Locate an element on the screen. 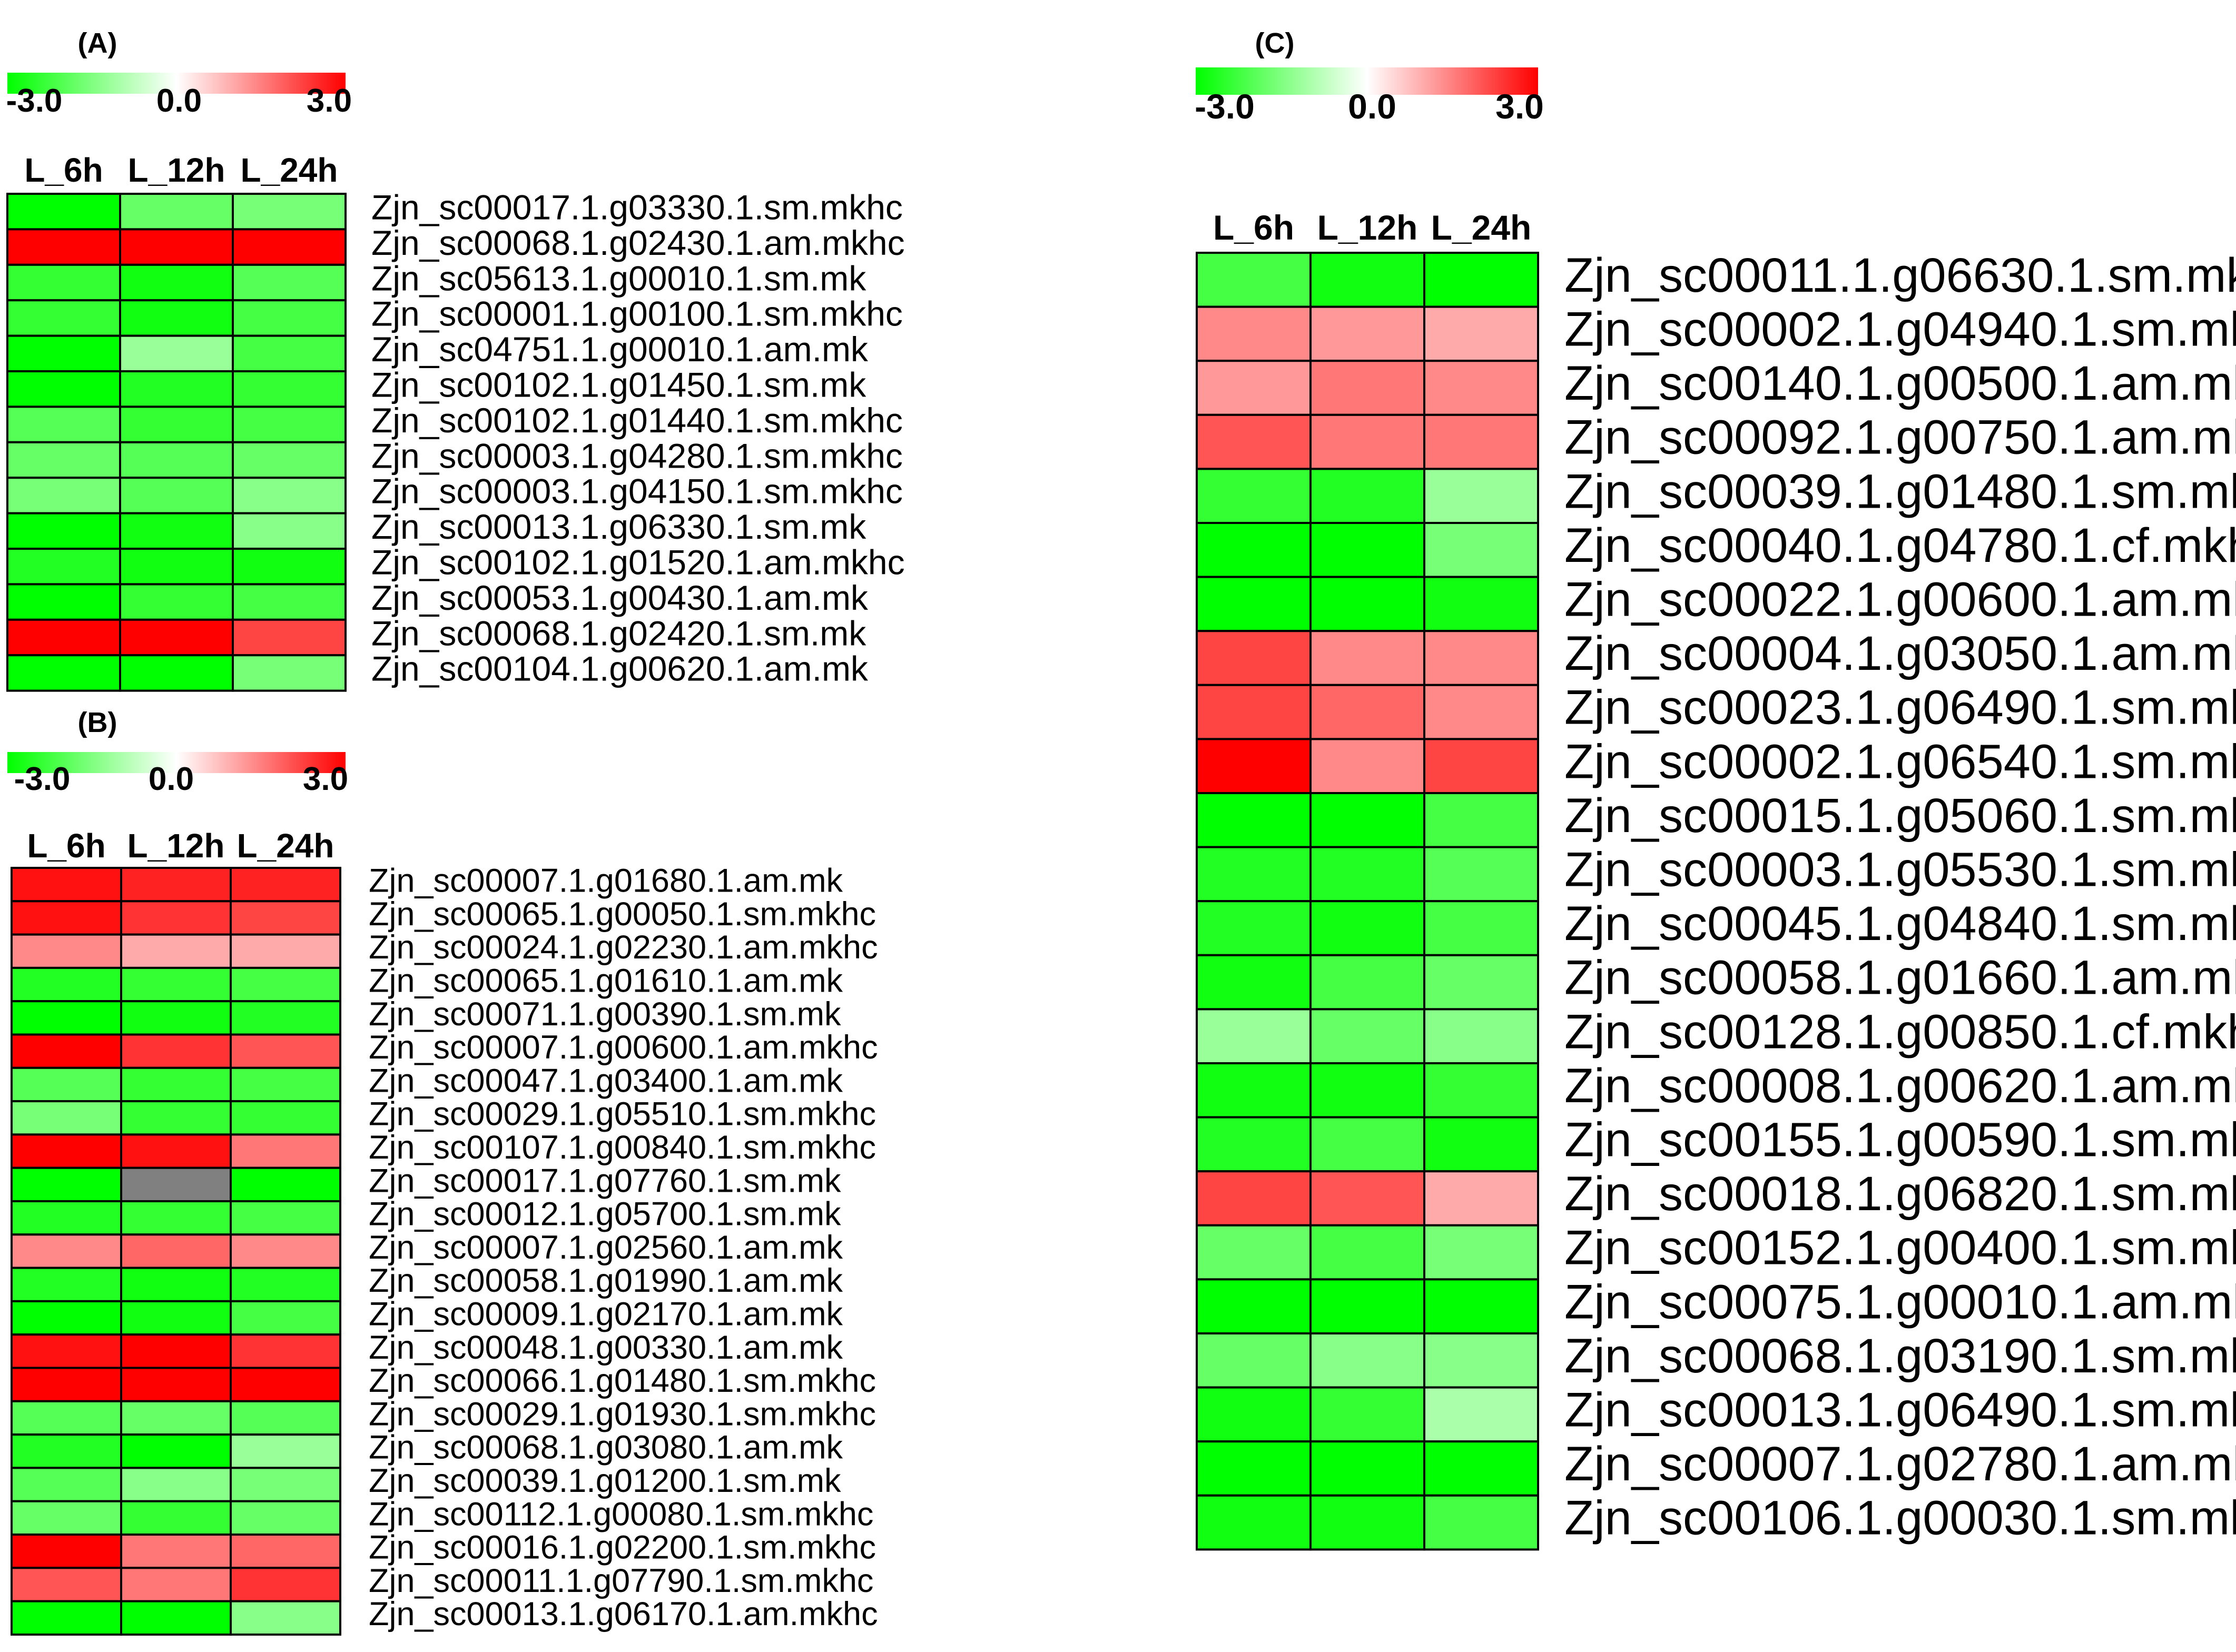  row-label: Zjn_sc00068.1.g02420.1.sm.mk is located at coordinates (618, 633).